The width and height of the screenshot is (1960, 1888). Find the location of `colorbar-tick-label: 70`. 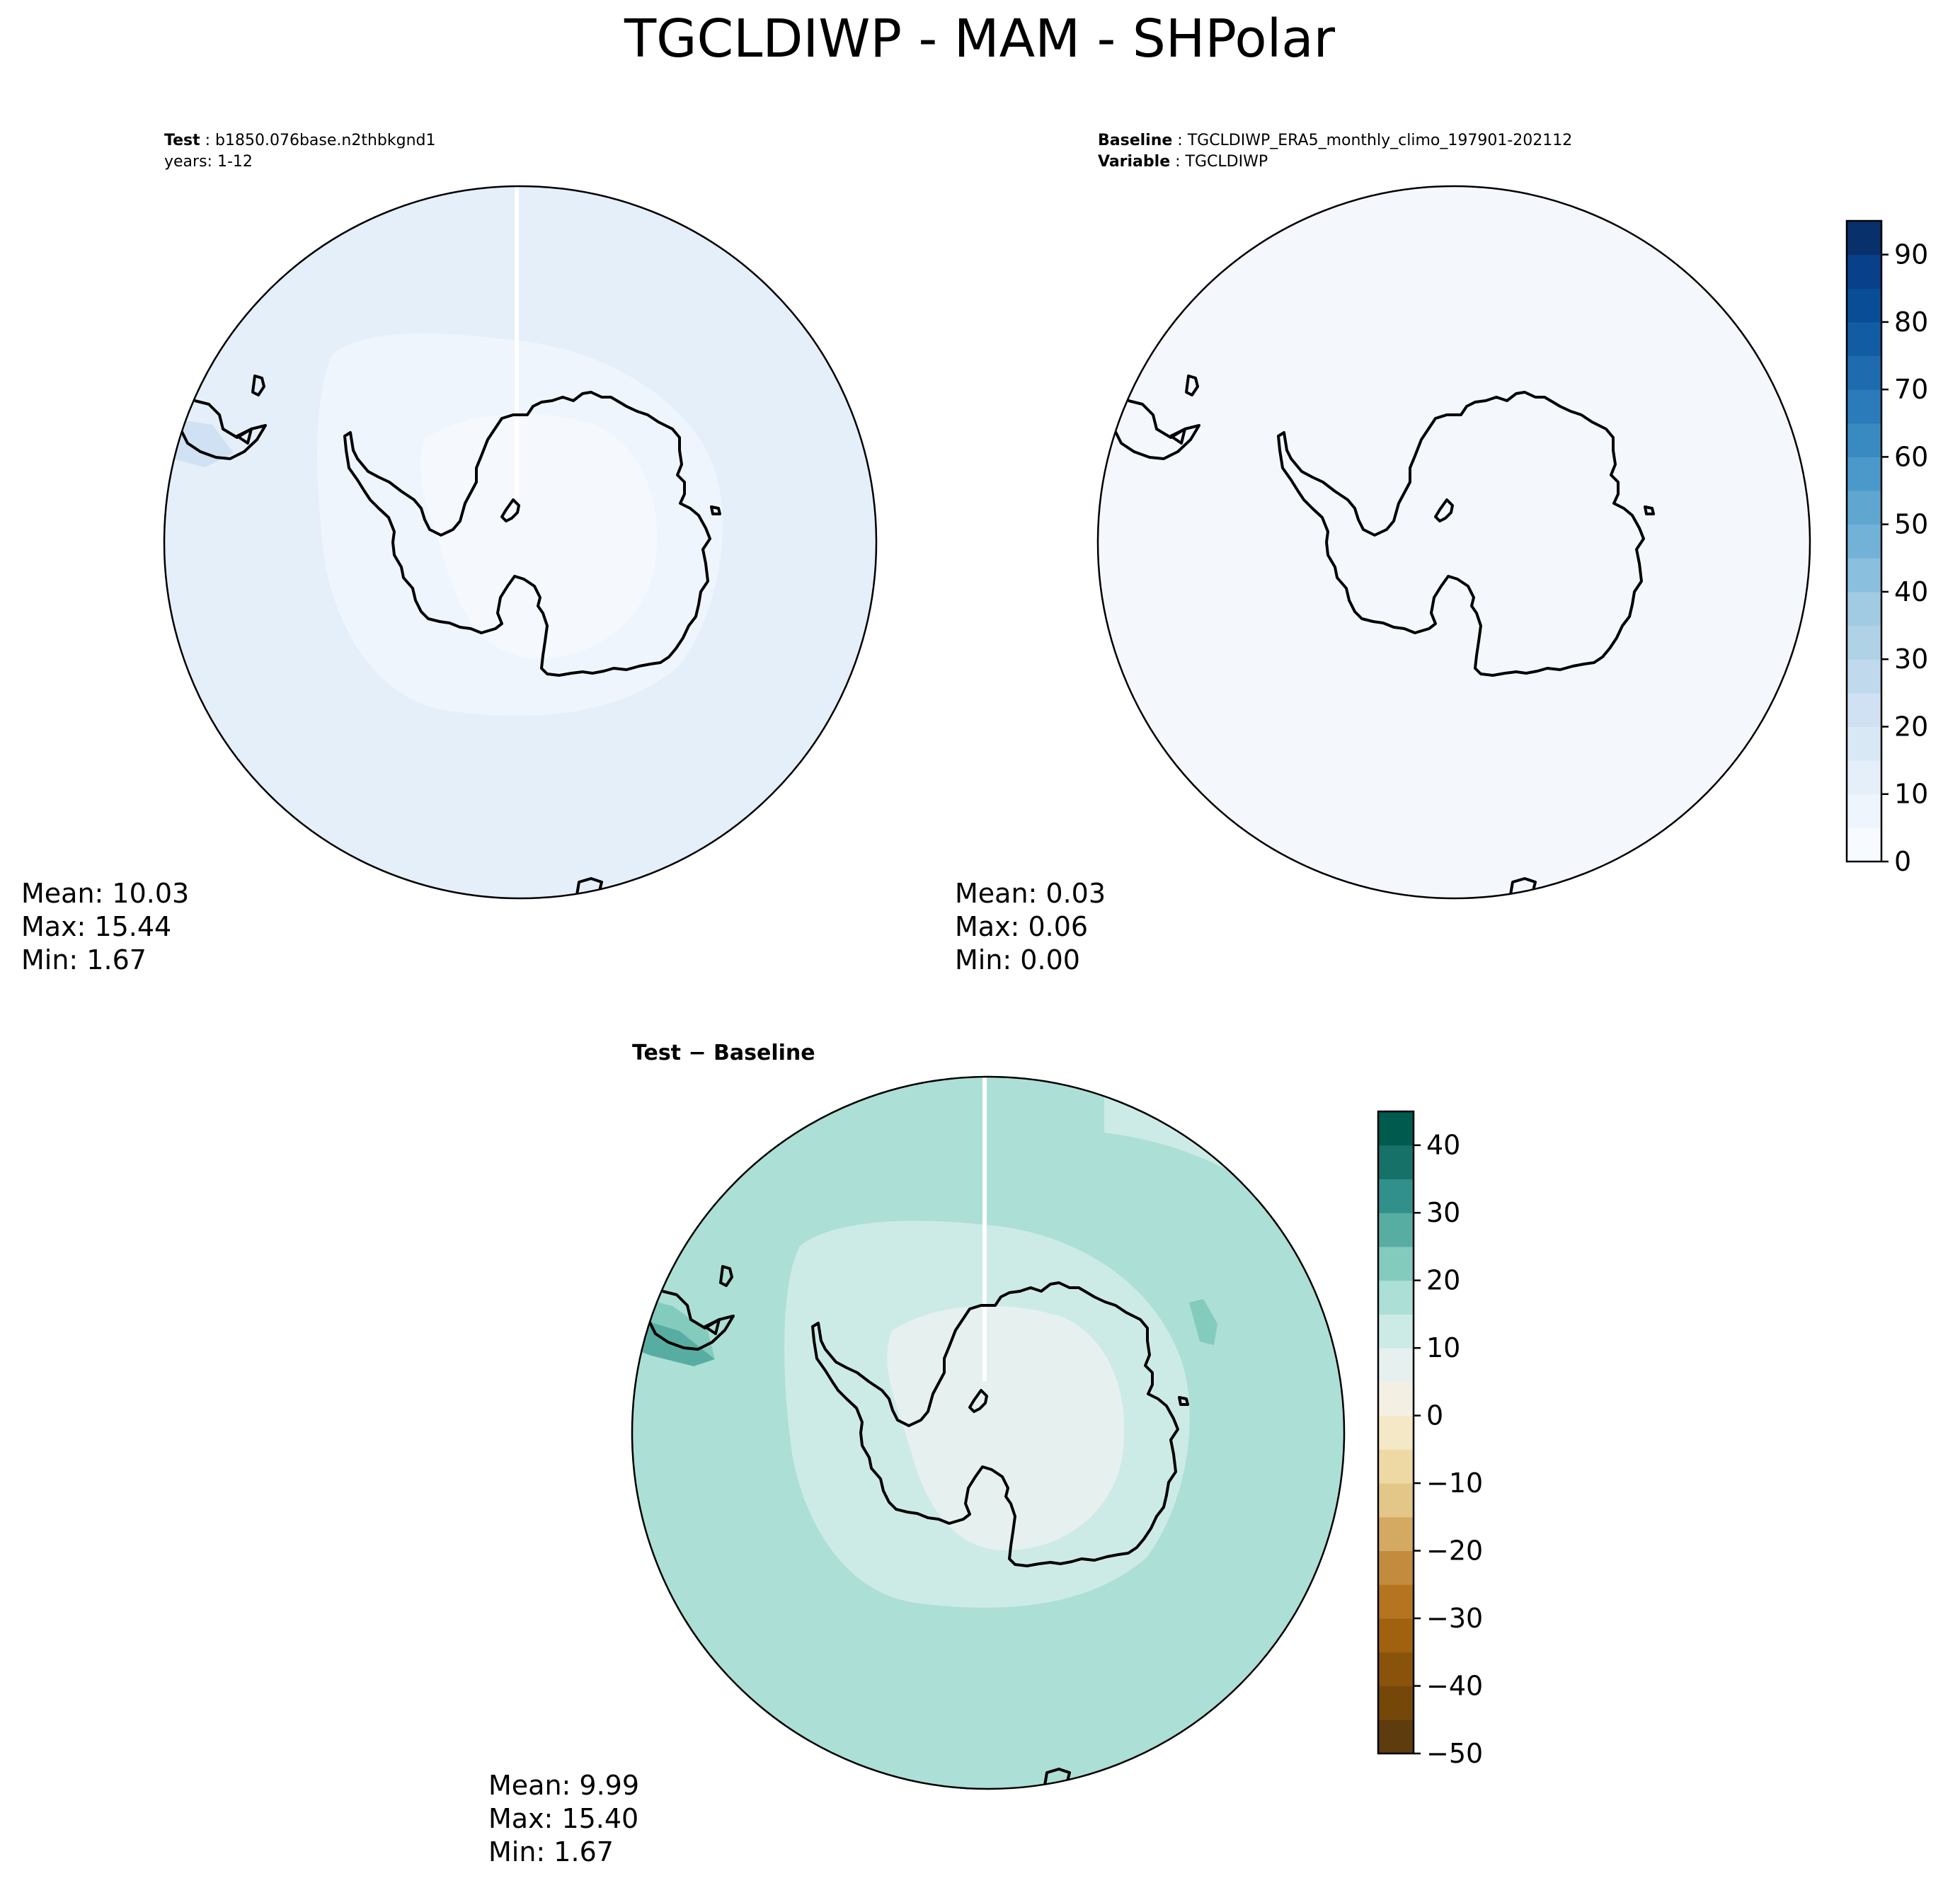

colorbar-tick-label: 70 is located at coordinates (1911, 390).